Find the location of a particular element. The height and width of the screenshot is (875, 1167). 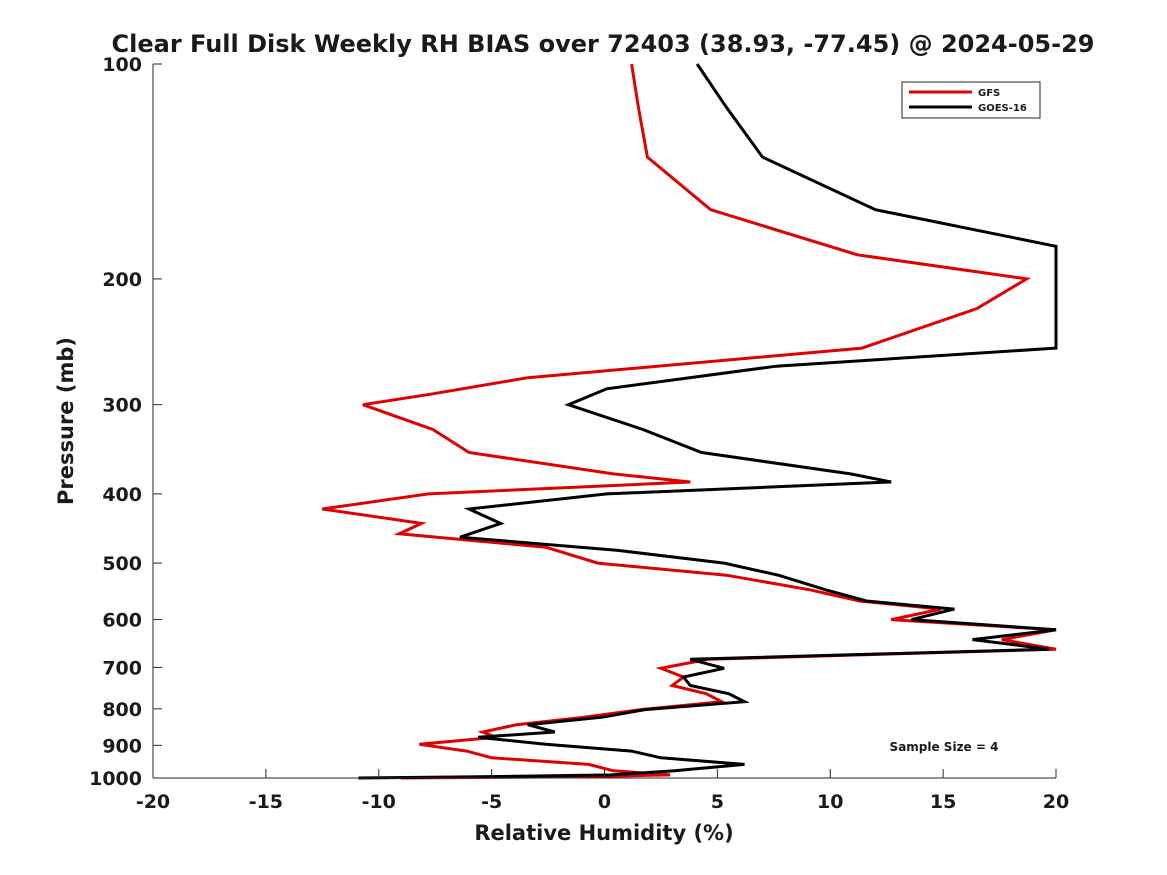

x-axis-label: Relative Humidity (%) is located at coordinates (603, 833).